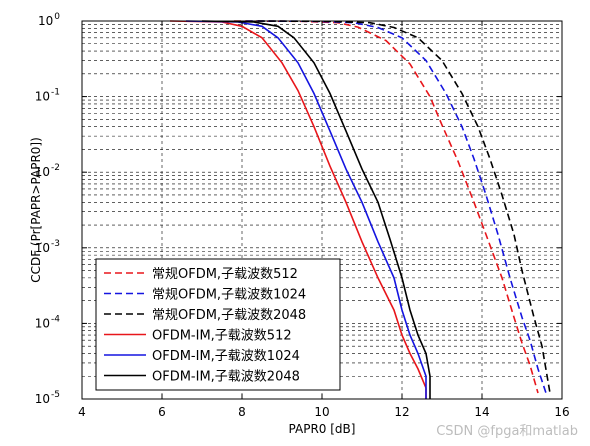 The width and height of the screenshot is (590, 446). What do you see at coordinates (561, 412) in the screenshot?
I see `x-tick-label: 16` at bounding box center [561, 412].